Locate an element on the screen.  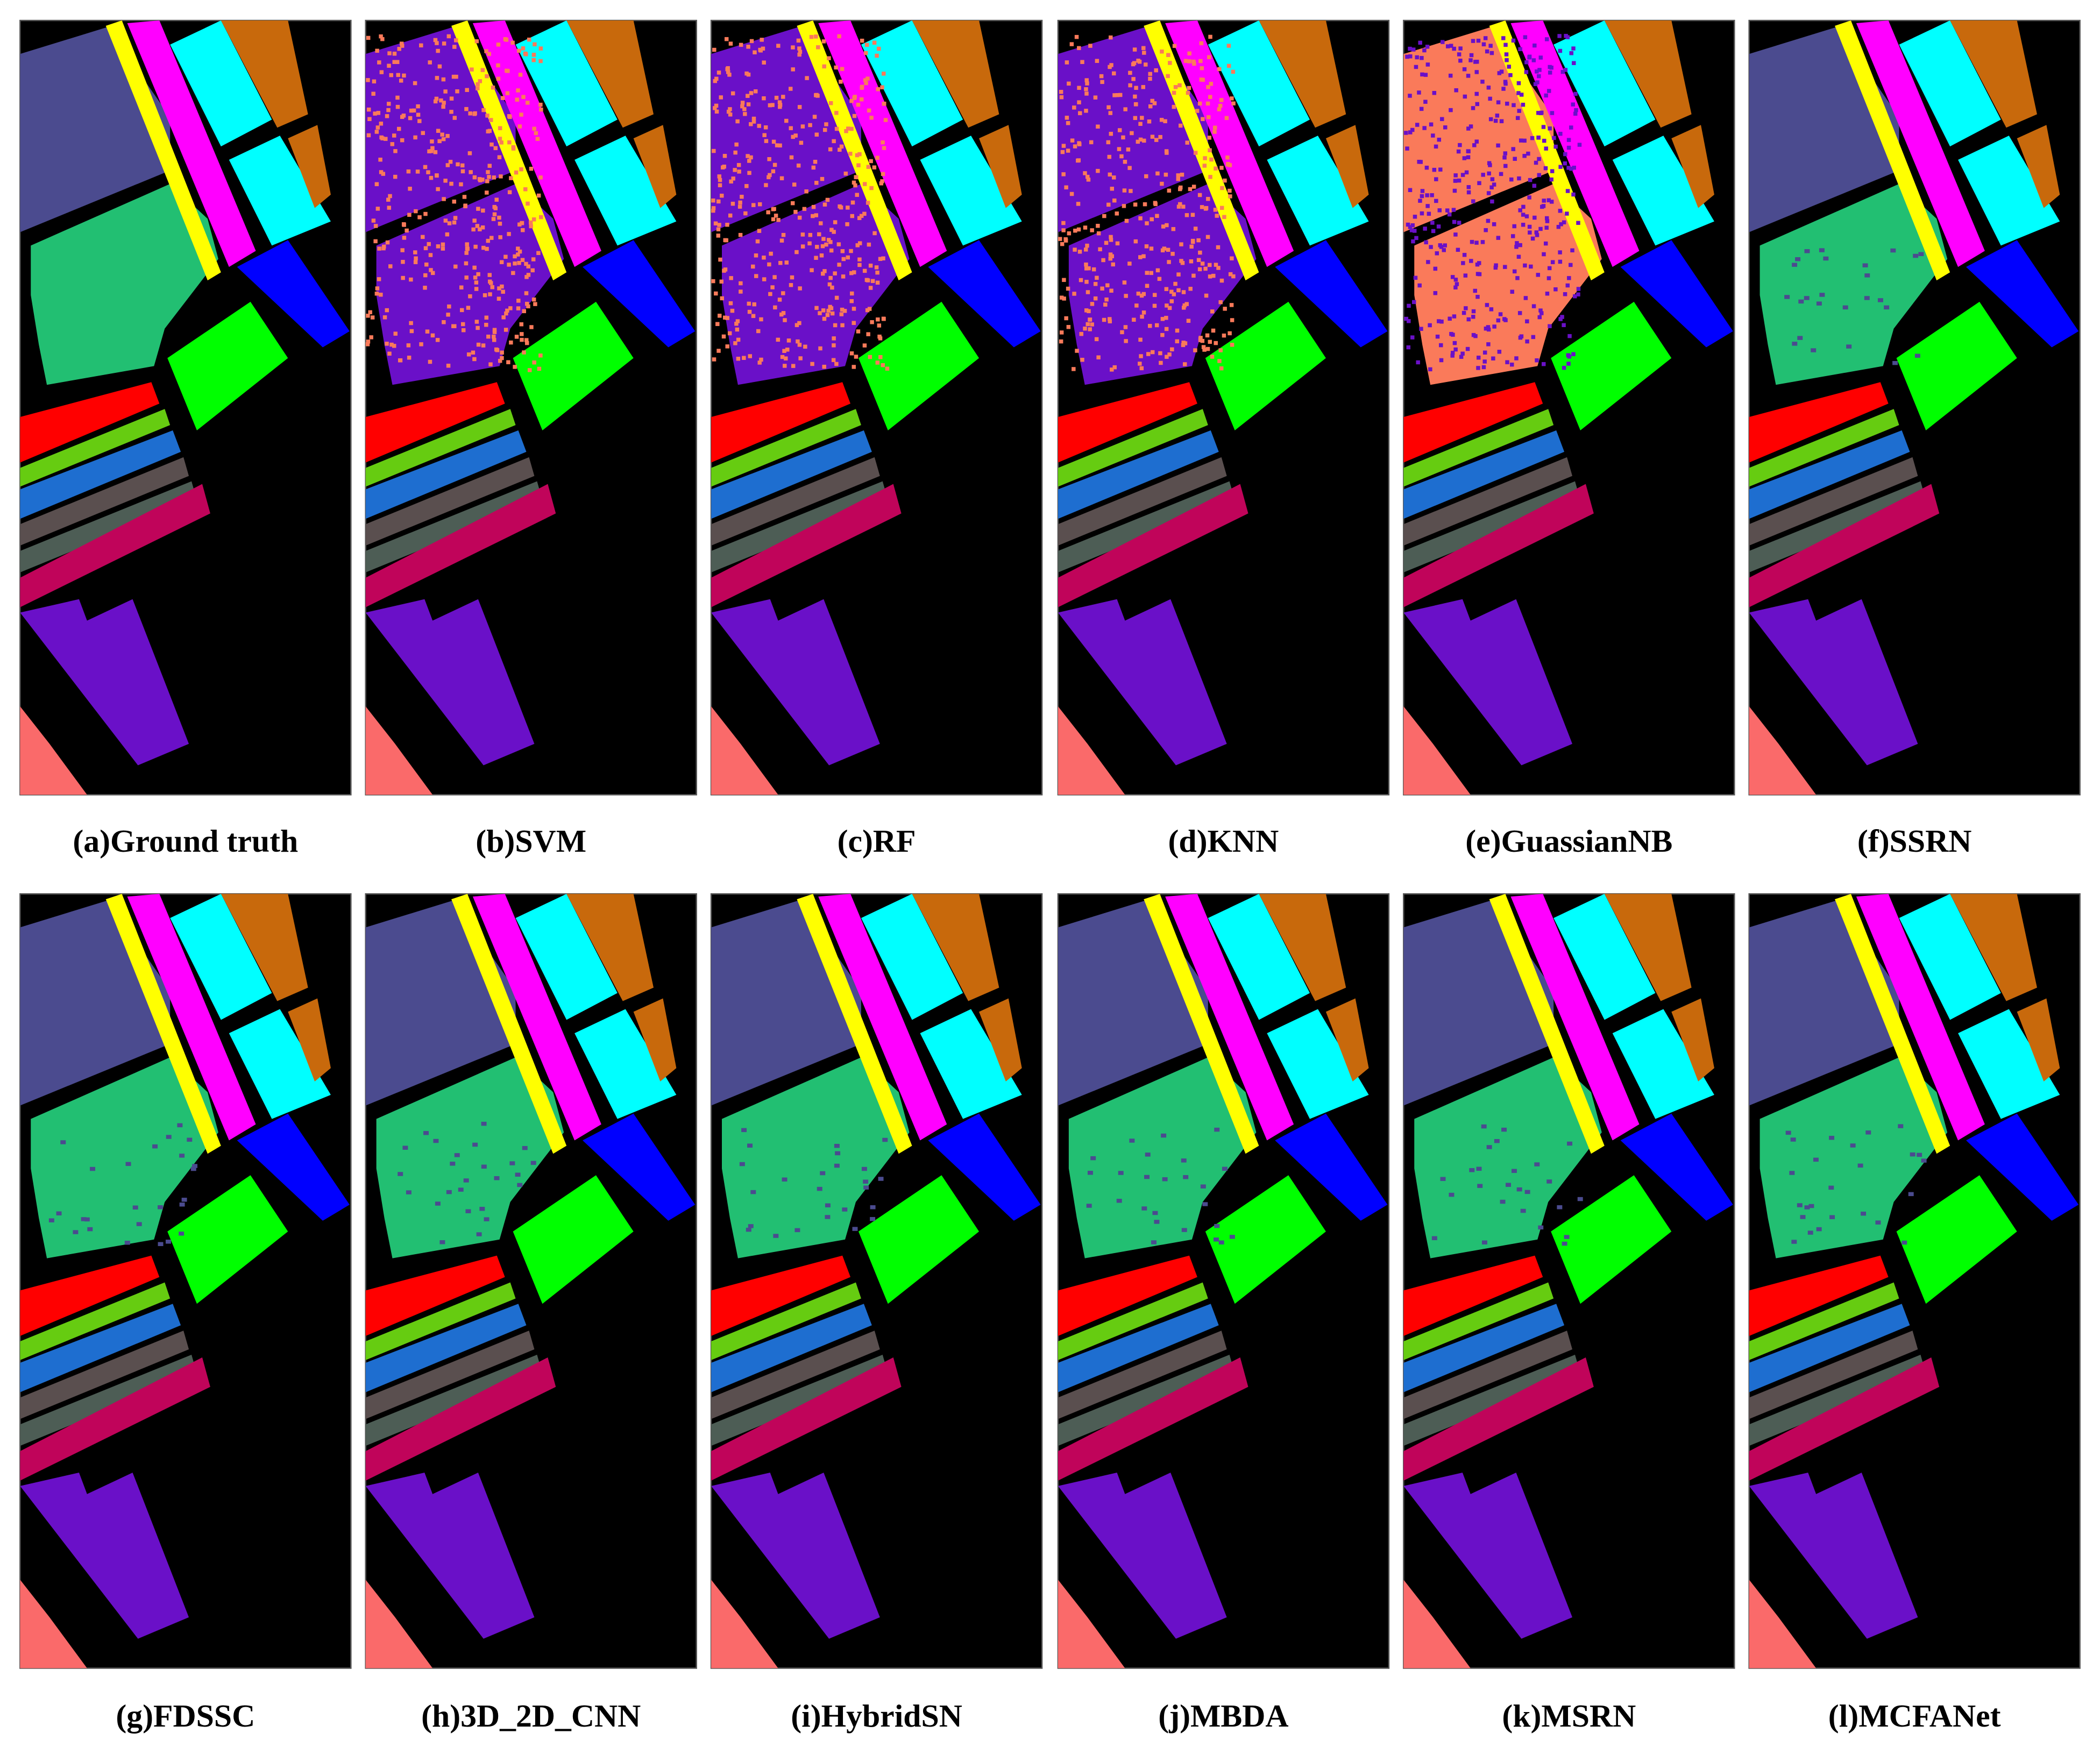
region-cyan is located at coordinates (280, 191).